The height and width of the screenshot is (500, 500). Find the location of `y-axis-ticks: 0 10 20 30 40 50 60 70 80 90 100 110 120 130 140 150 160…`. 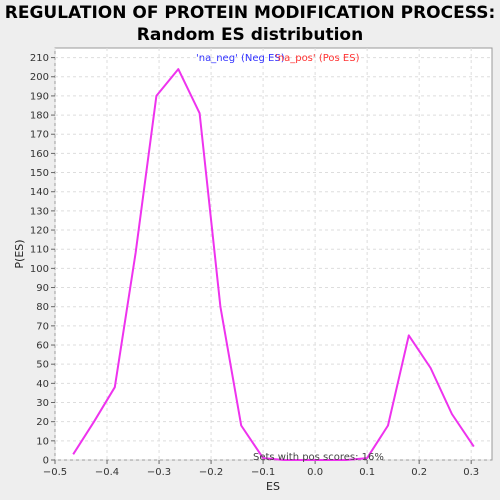

y-axis-ticks: 0 10 20 30 40 50 60 70 80 90 100 110 120 130 140 150 160… is located at coordinates (42, 260).